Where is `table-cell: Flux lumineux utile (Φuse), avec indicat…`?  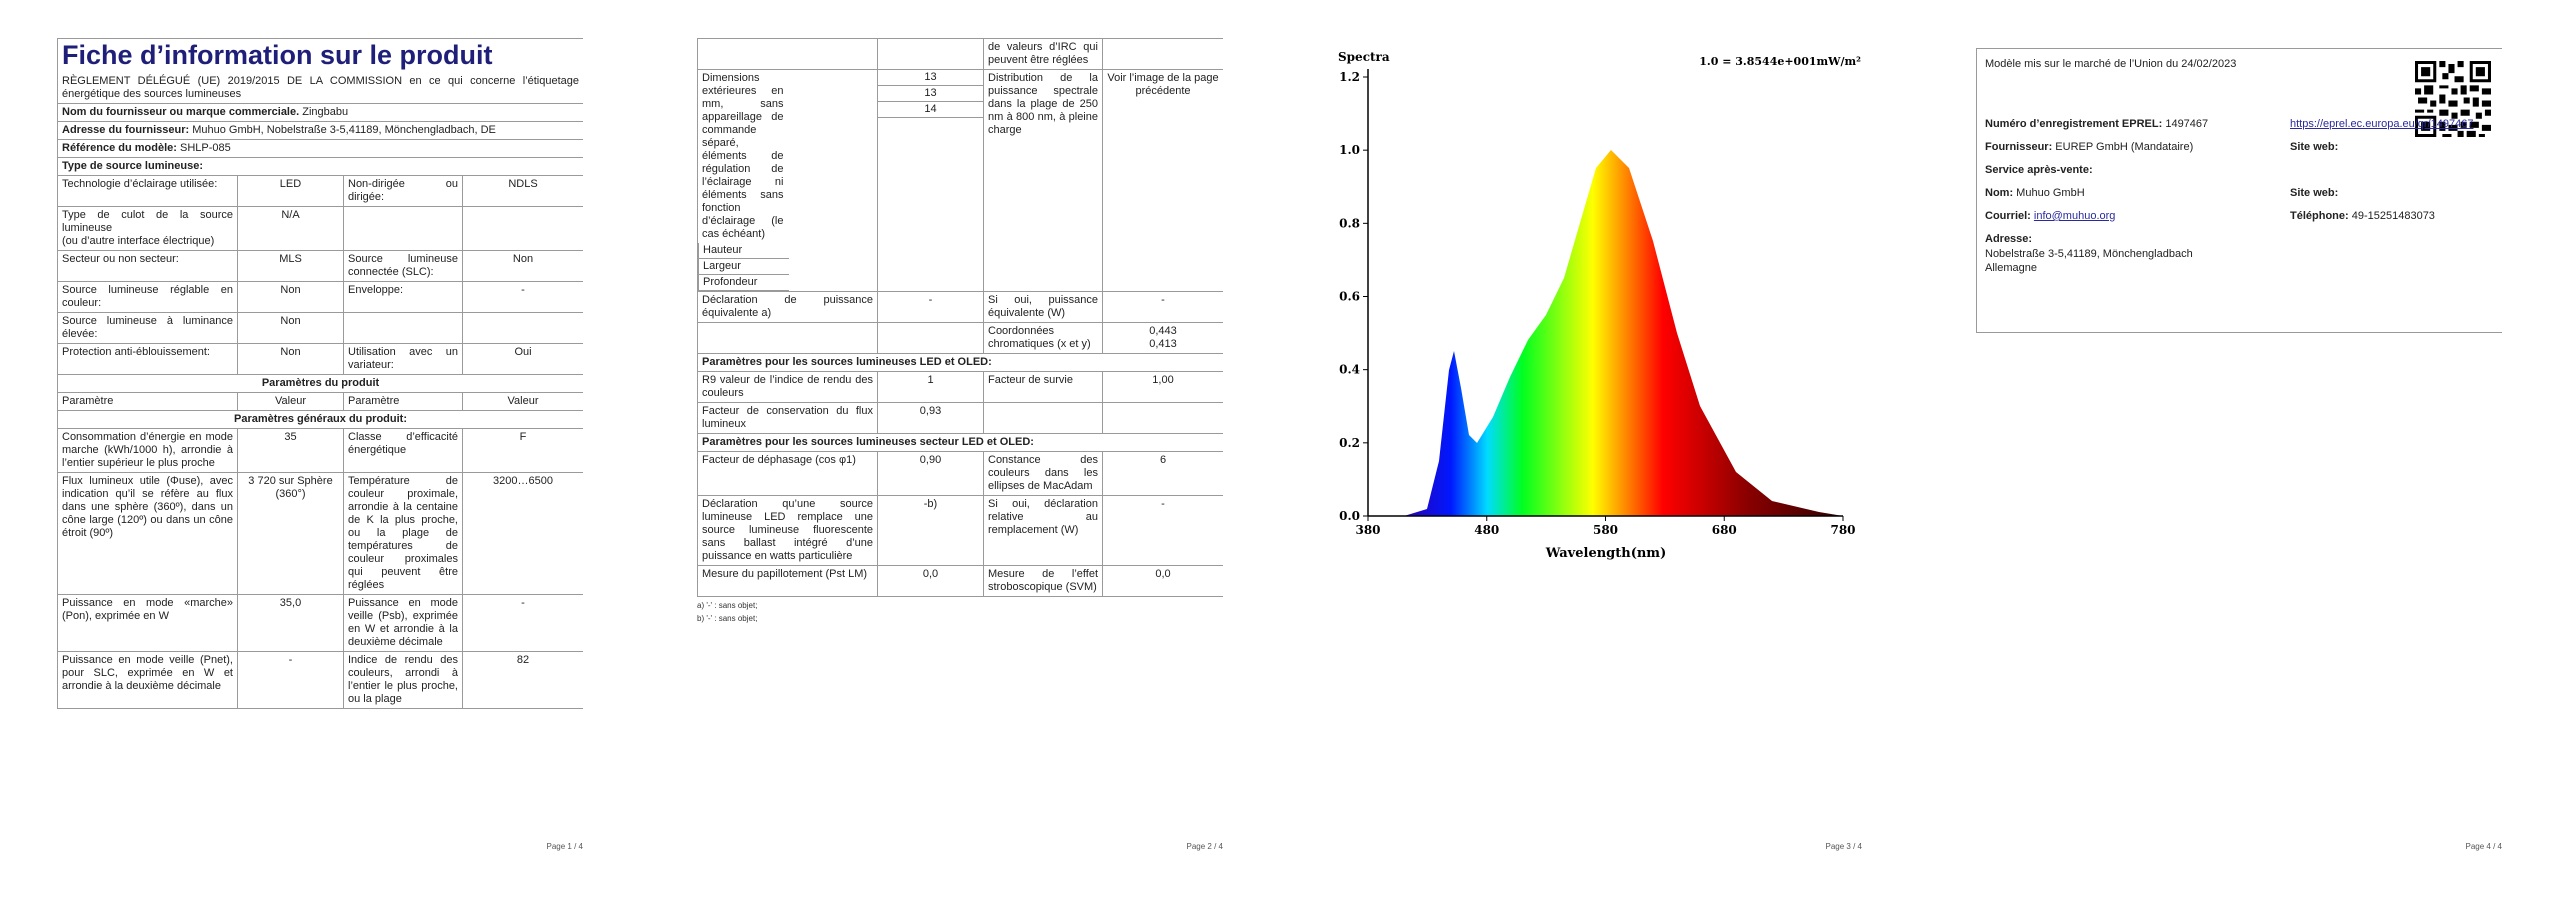 table-cell: Flux lumineux utile (Φuse), avec indicat… is located at coordinates (147, 533).